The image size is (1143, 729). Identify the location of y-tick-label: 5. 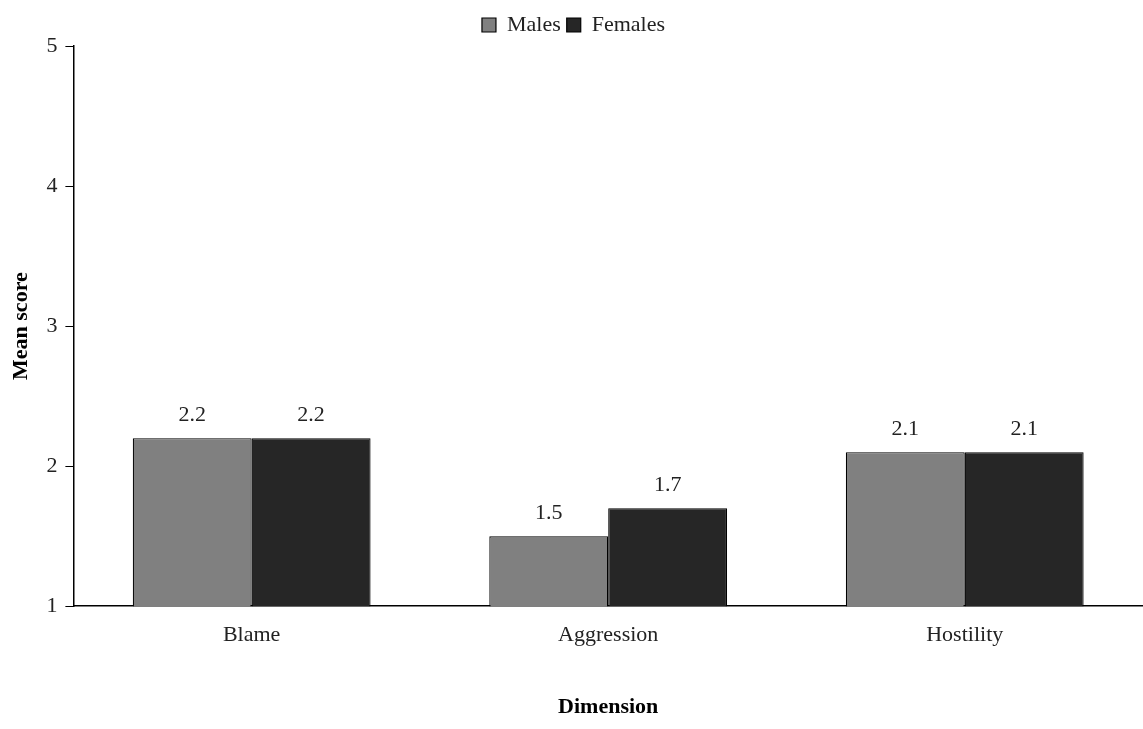
(52, 44).